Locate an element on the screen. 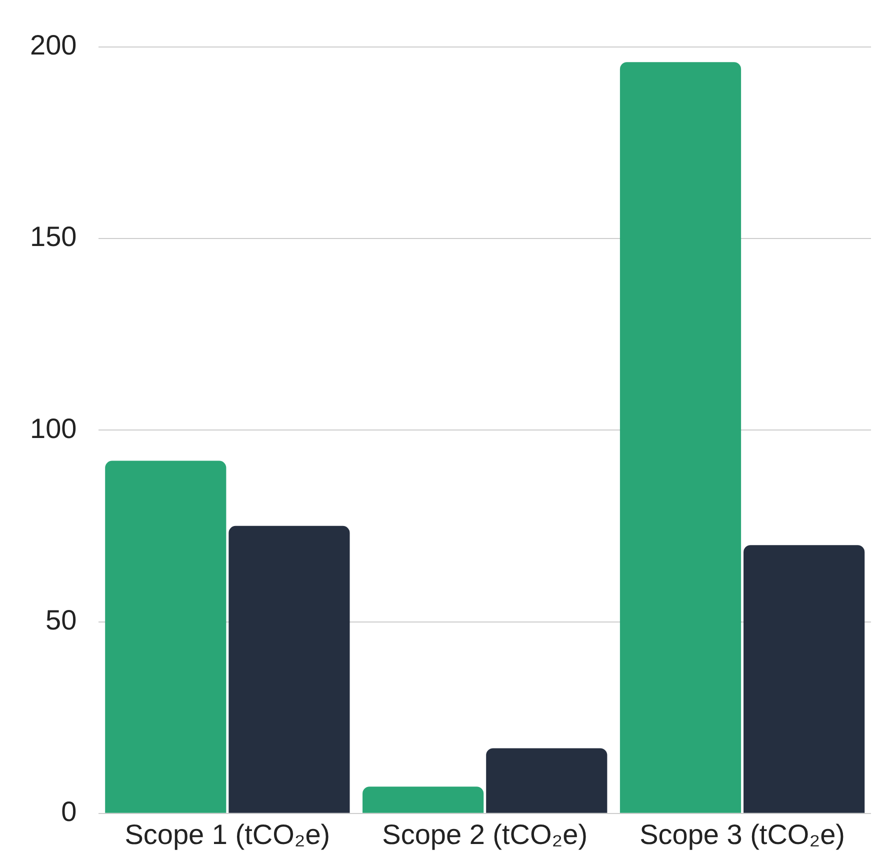 This screenshot has height=867, width=881. y-tick-label: 50 is located at coordinates (61, 620).